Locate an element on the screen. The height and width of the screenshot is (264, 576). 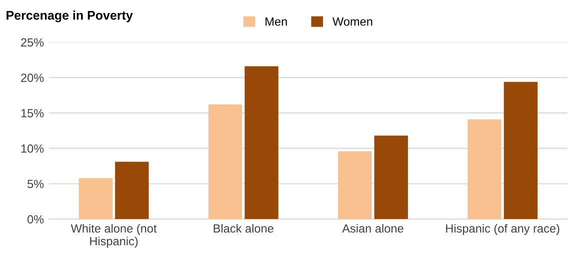
x-tick-label: White alone (not Hispanic) is located at coordinates (113, 236).